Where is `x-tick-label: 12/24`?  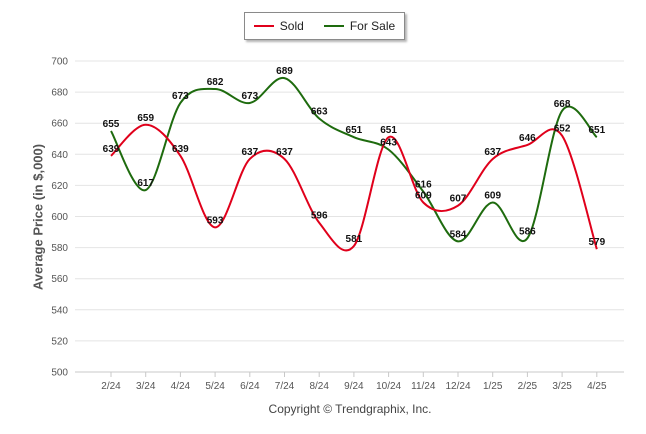 x-tick-label: 12/24 is located at coordinates (457, 386).